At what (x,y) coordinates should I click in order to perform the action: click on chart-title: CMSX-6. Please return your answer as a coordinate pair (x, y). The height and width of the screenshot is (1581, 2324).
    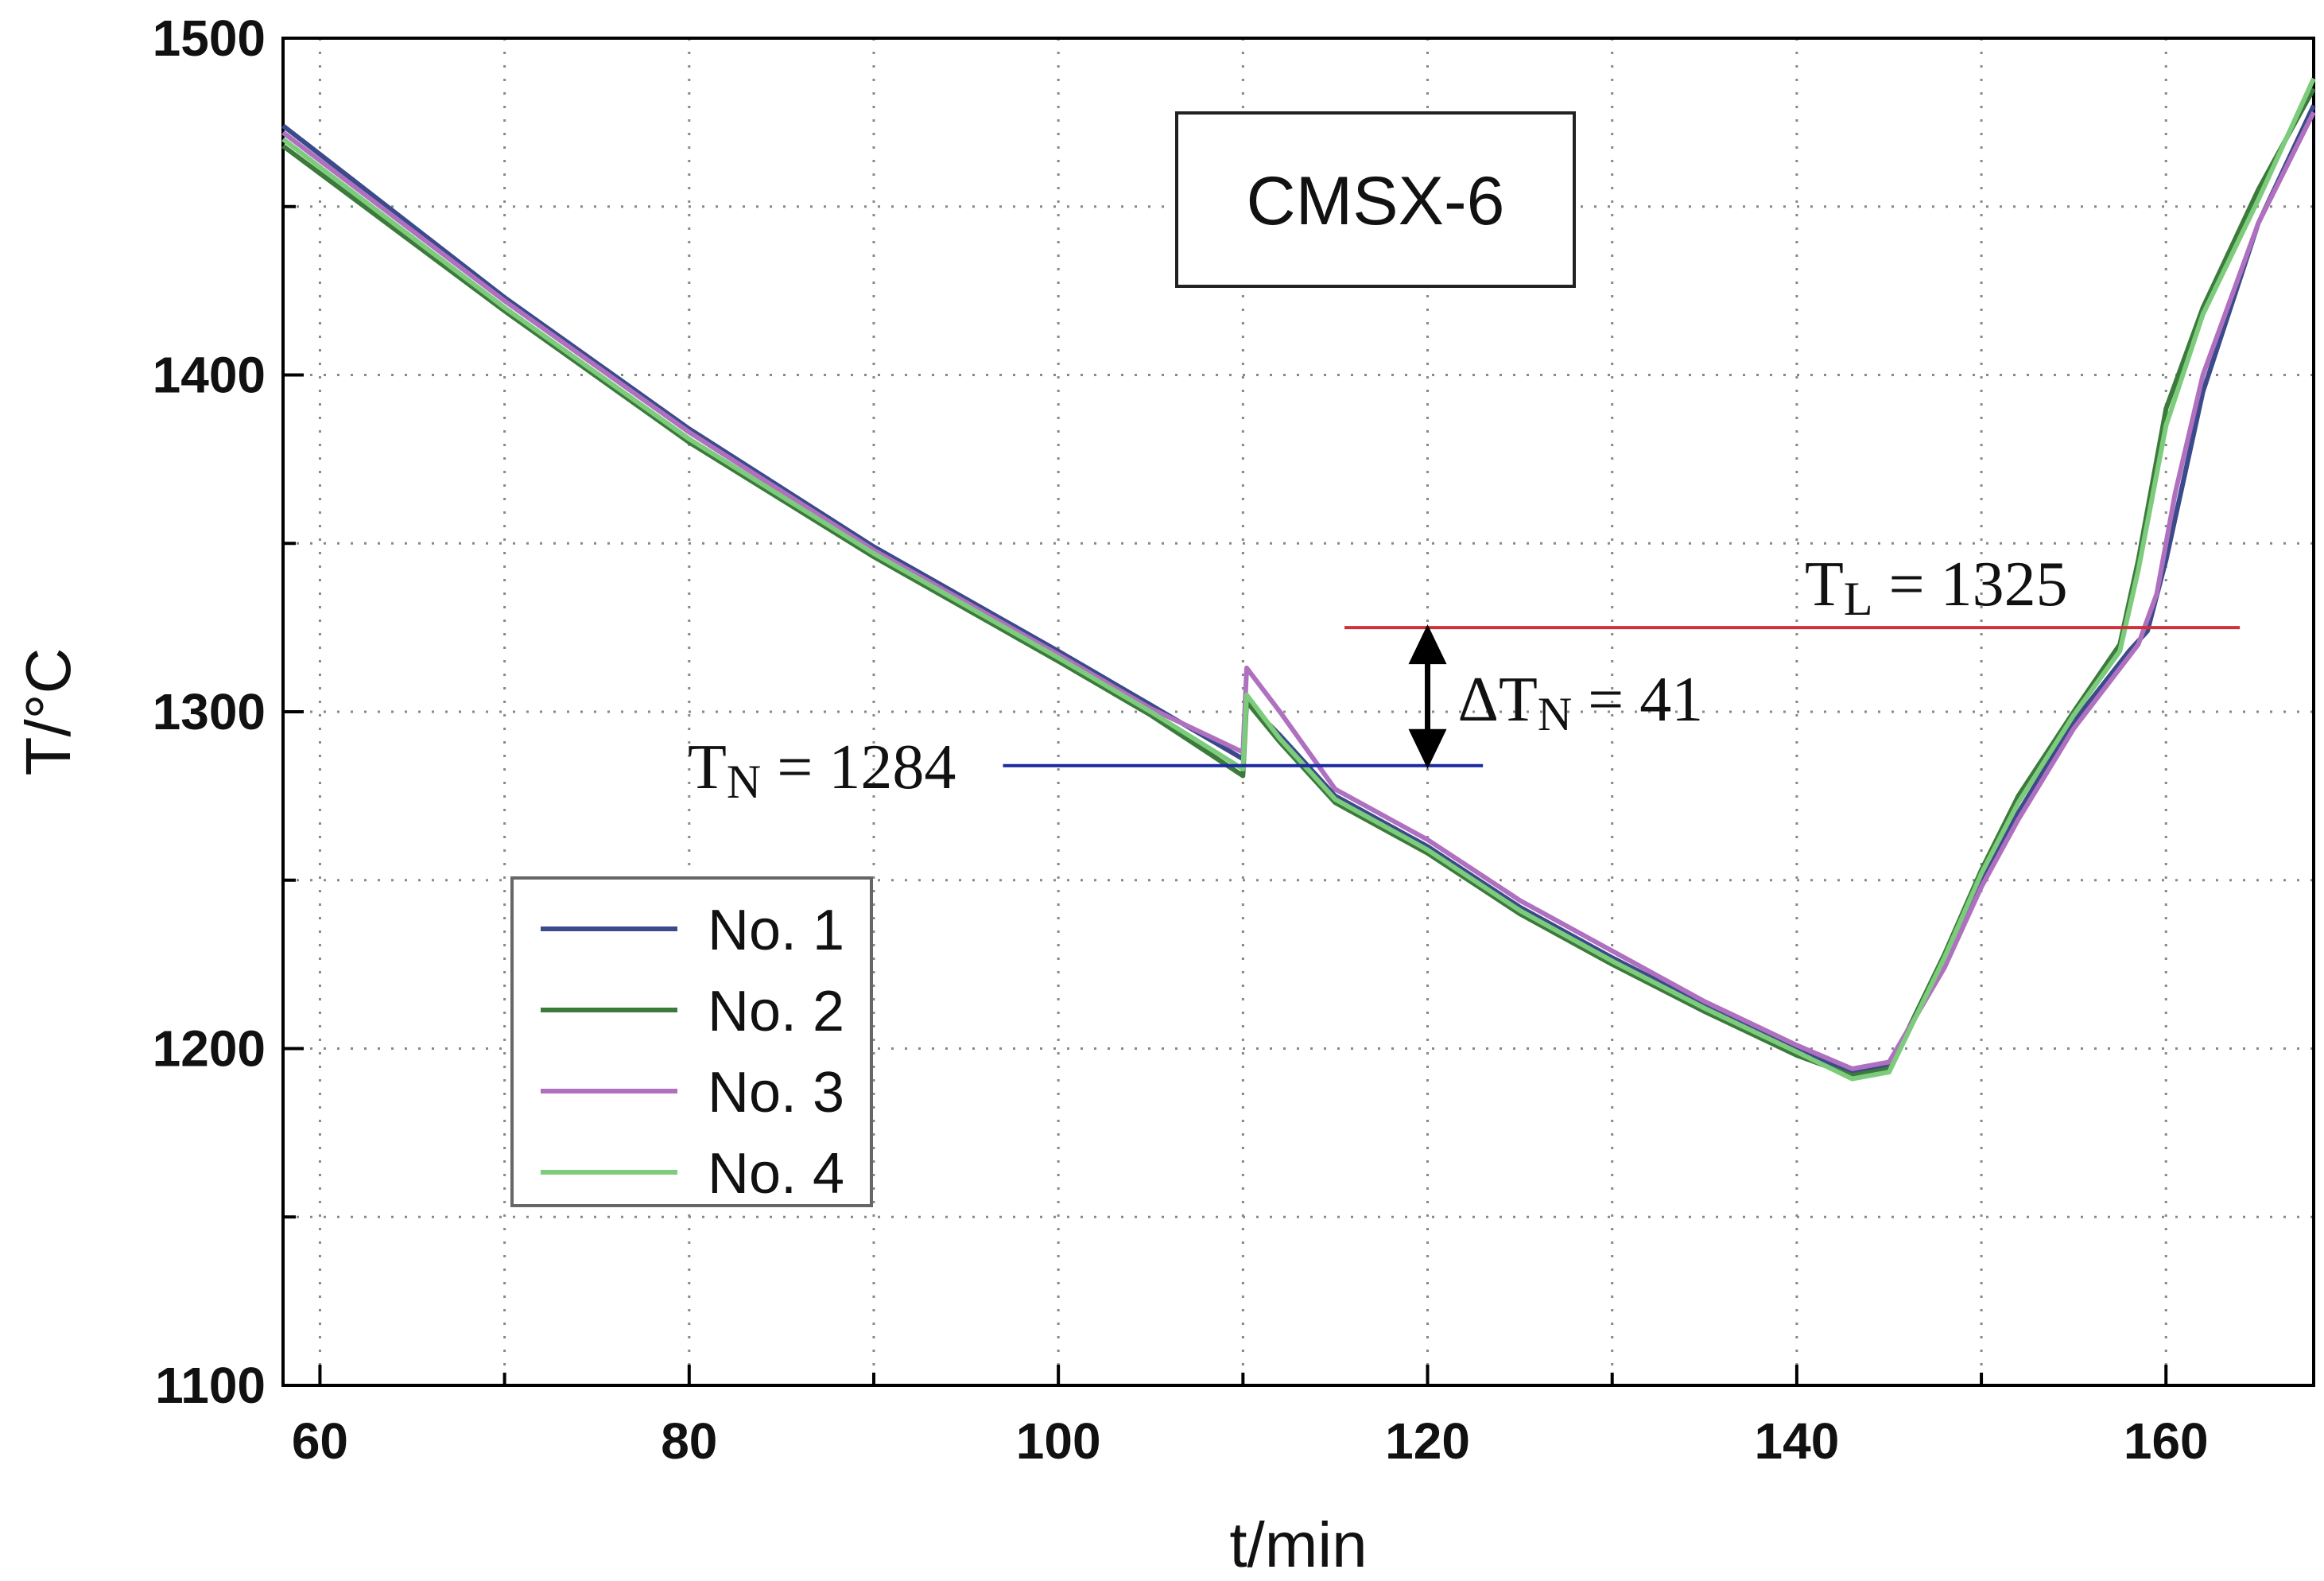
    Looking at the image, I should click on (1376, 201).